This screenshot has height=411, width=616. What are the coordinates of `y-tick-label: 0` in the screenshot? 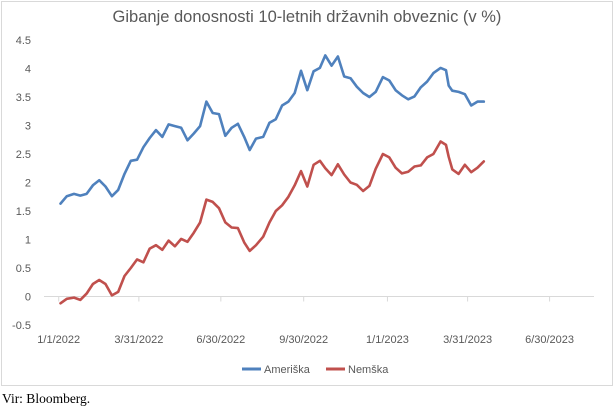 It's located at (28, 298).